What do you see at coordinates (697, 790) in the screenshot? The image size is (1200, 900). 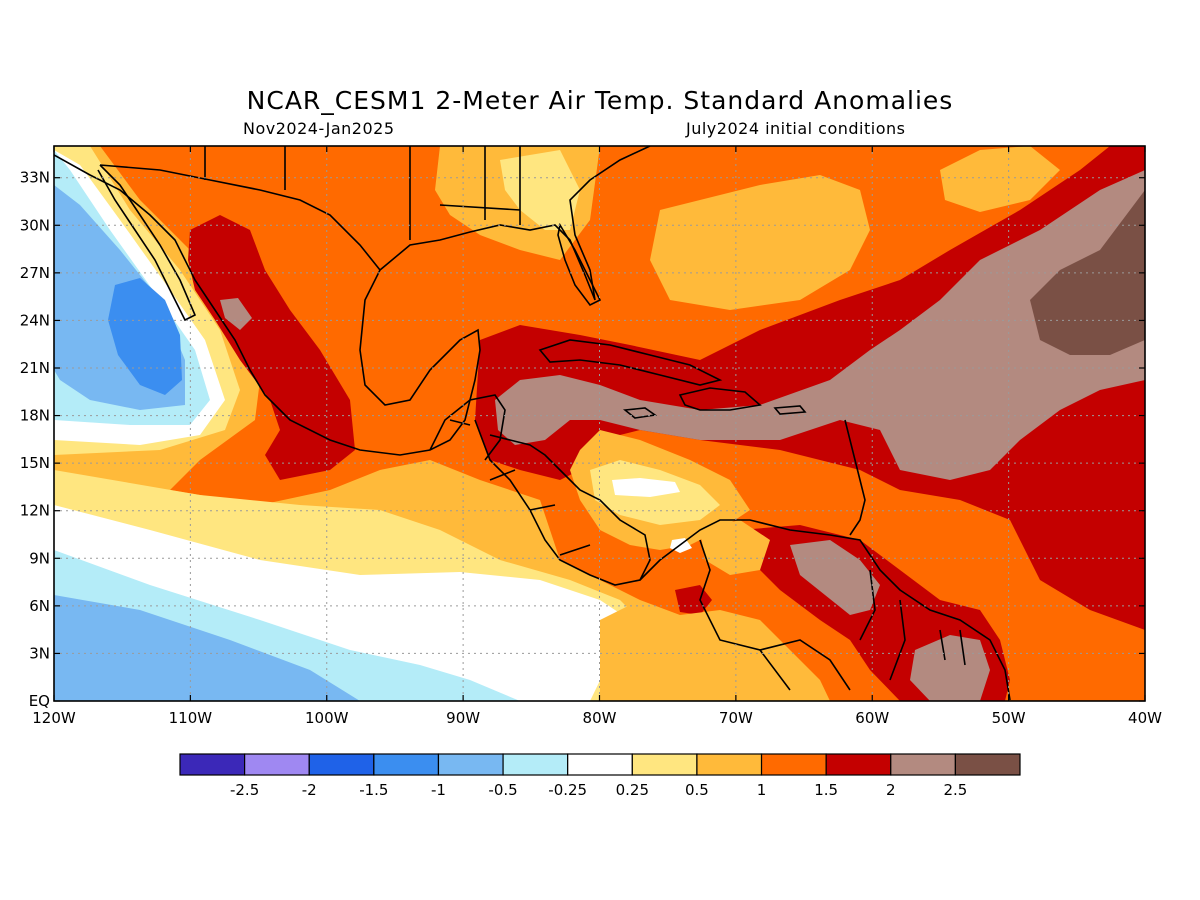 I see `legend-label: 0.5` at bounding box center [697, 790].